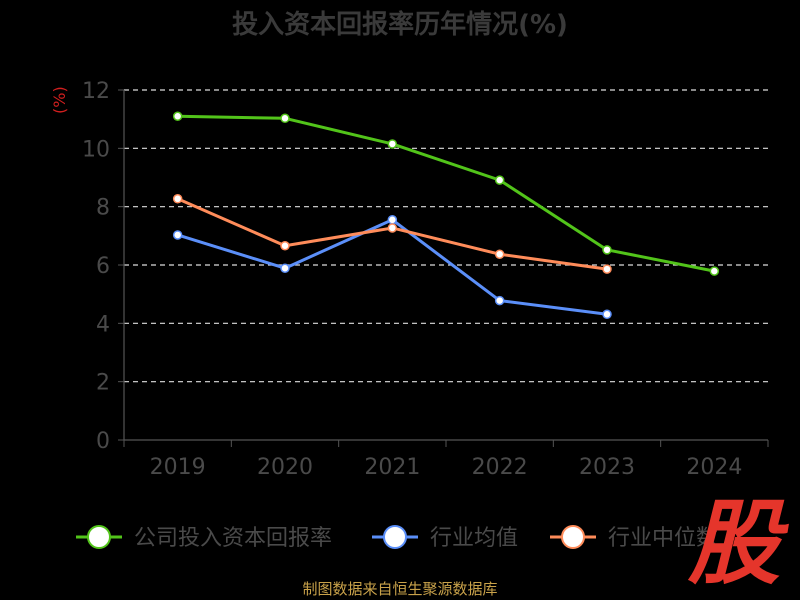  What do you see at coordinates (233, 538) in the screenshot?
I see `legend-label-0: 公司投入资本回报率` at bounding box center [233, 538].